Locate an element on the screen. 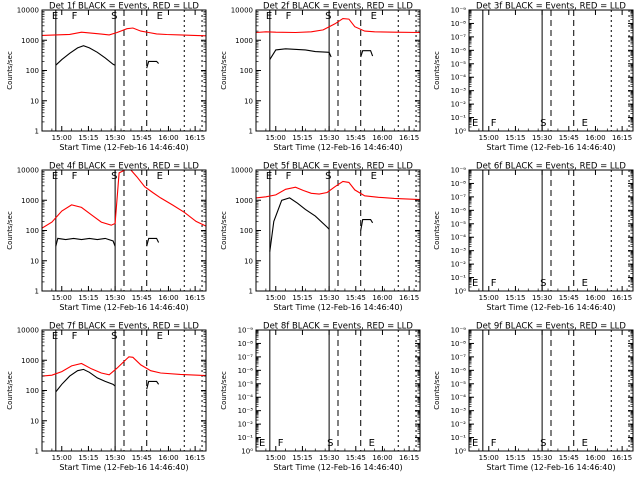 This screenshot has width=640, height=480. y-tick-label: 10⁻⁹ is located at coordinates (459, 11).